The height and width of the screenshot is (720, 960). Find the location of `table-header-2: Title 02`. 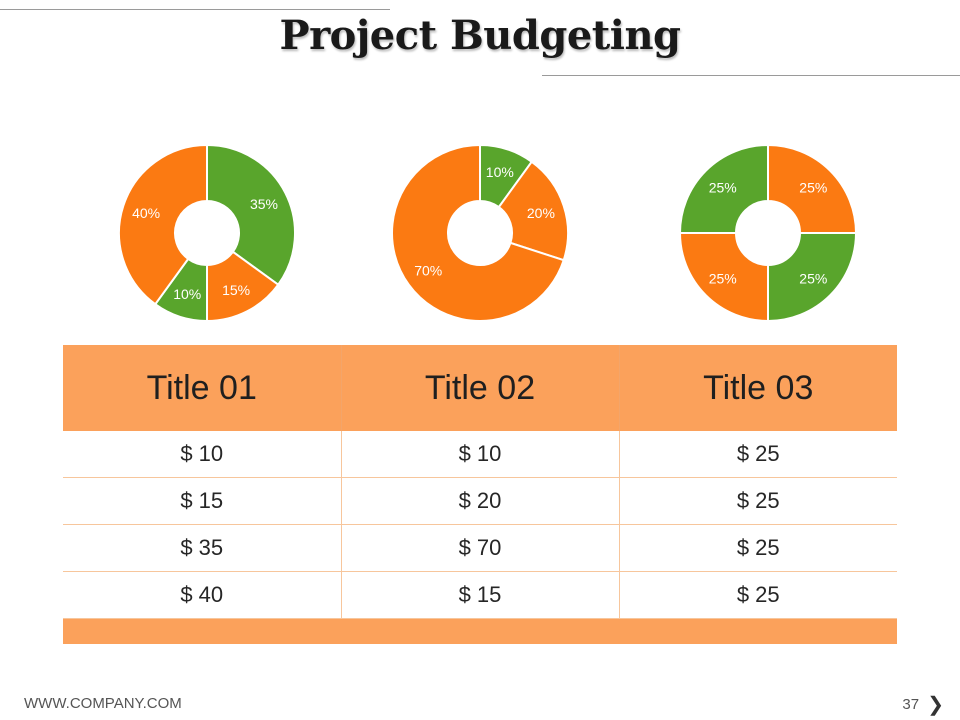

table-header-2: Title 02 is located at coordinates (480, 388).